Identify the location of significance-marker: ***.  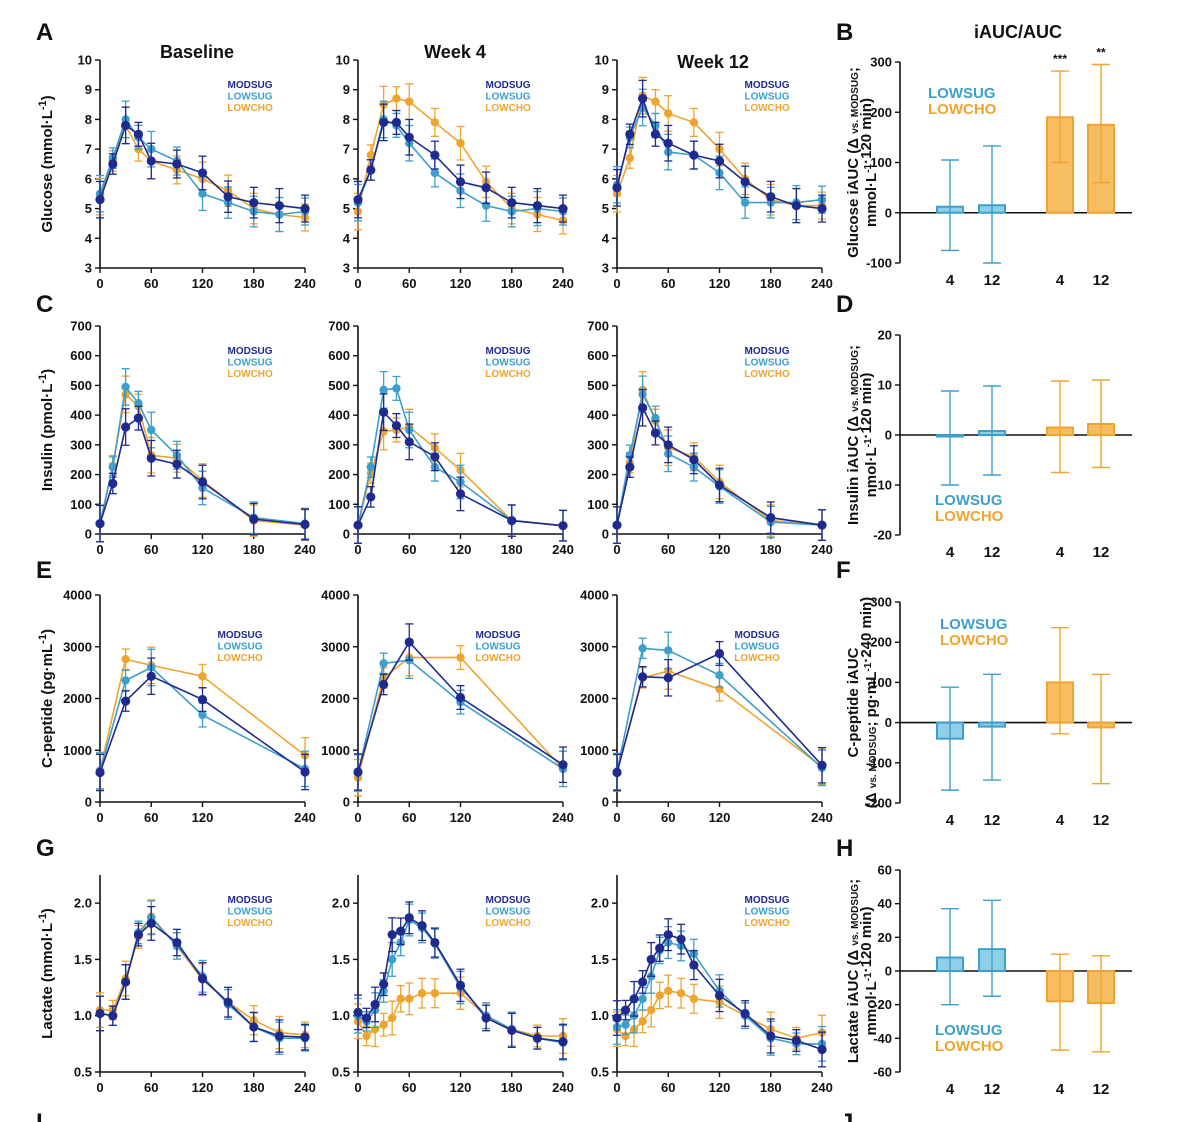
(1060, 59).